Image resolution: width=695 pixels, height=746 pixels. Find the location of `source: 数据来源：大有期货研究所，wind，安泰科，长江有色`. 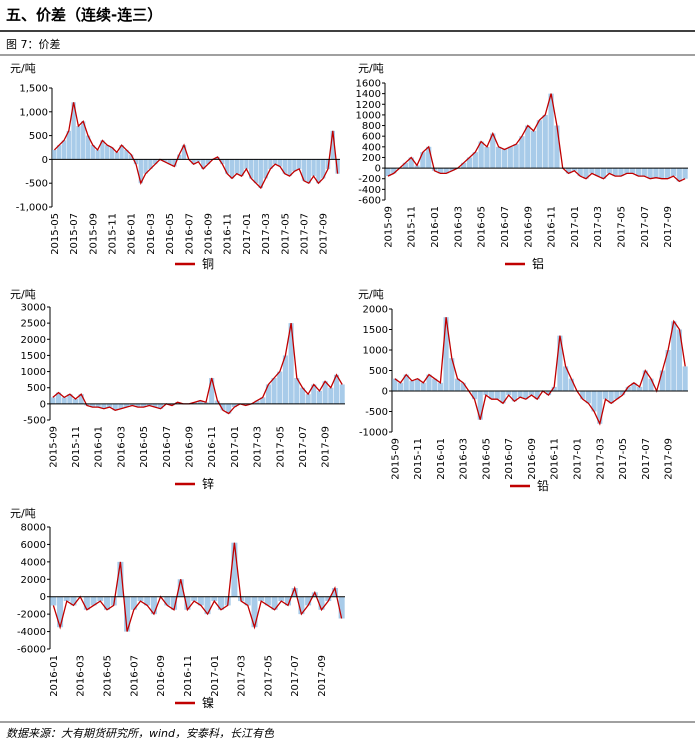

source: 数据来源：大有期货研究所，wind，安泰科，长江有色 is located at coordinates (140, 733).